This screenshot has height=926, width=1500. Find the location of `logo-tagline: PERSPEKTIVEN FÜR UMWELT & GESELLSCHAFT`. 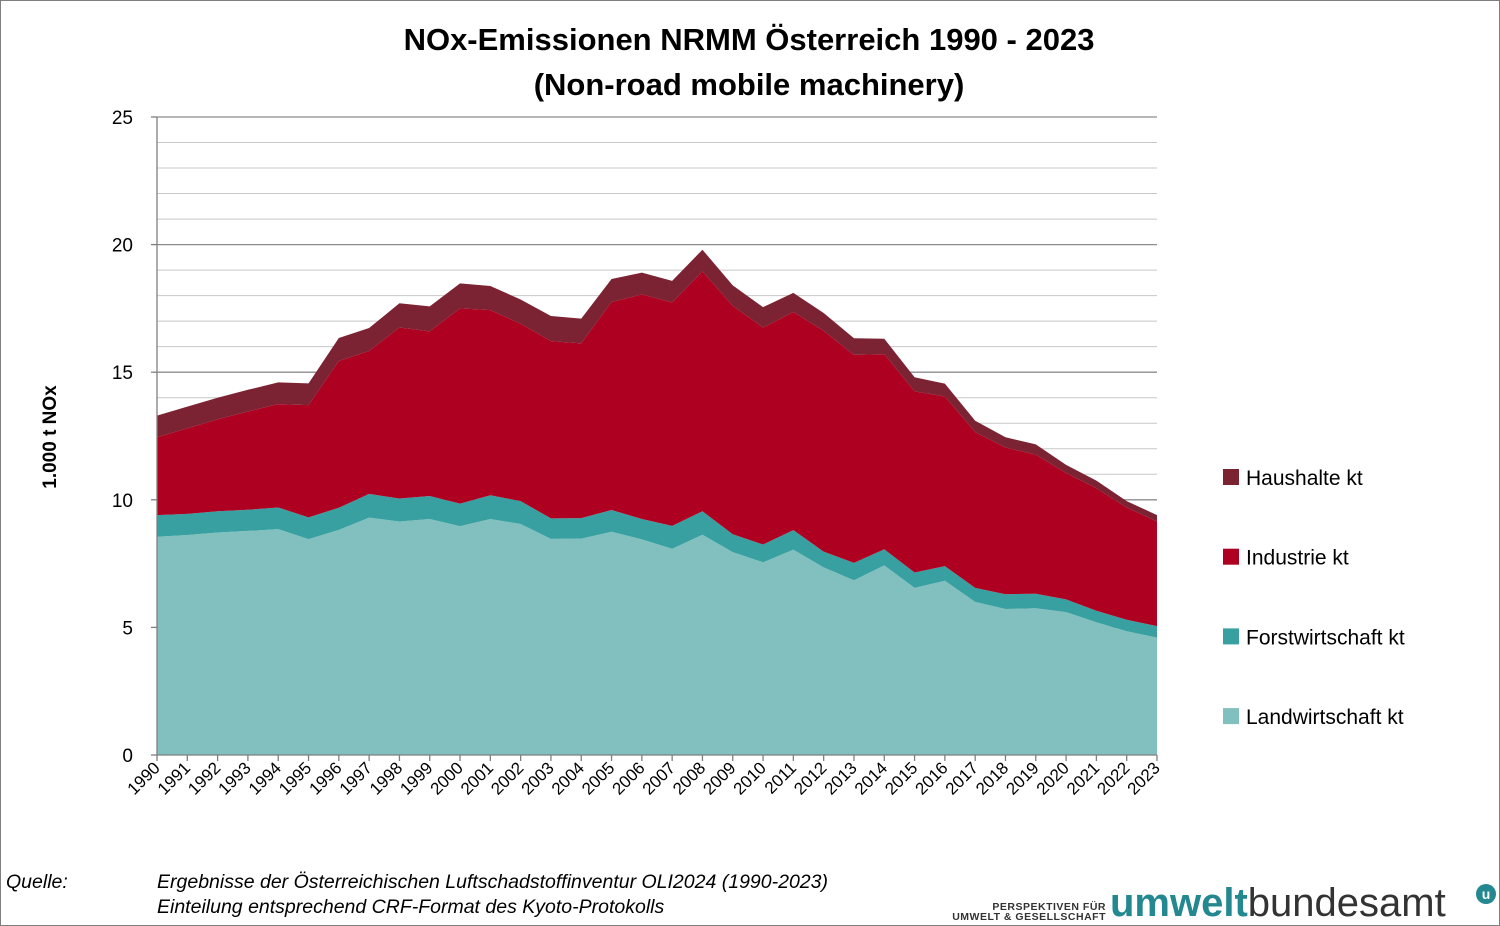

logo-tagline: PERSPEKTIVEN FÜR UMWELT & GESELLSCHAFT is located at coordinates (1017, 912).